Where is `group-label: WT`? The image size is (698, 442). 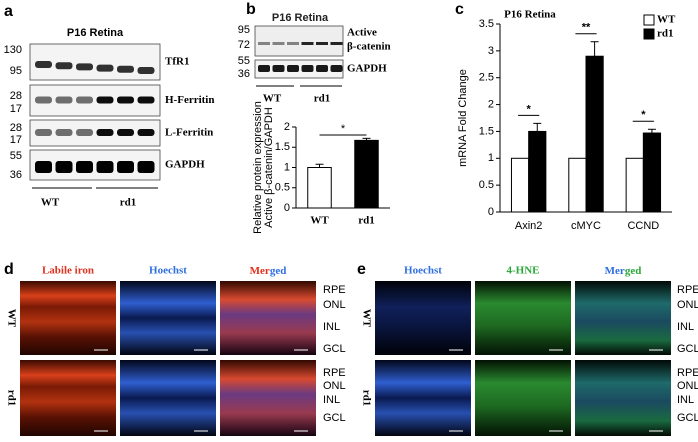 group-label: WT is located at coordinates (272, 99).